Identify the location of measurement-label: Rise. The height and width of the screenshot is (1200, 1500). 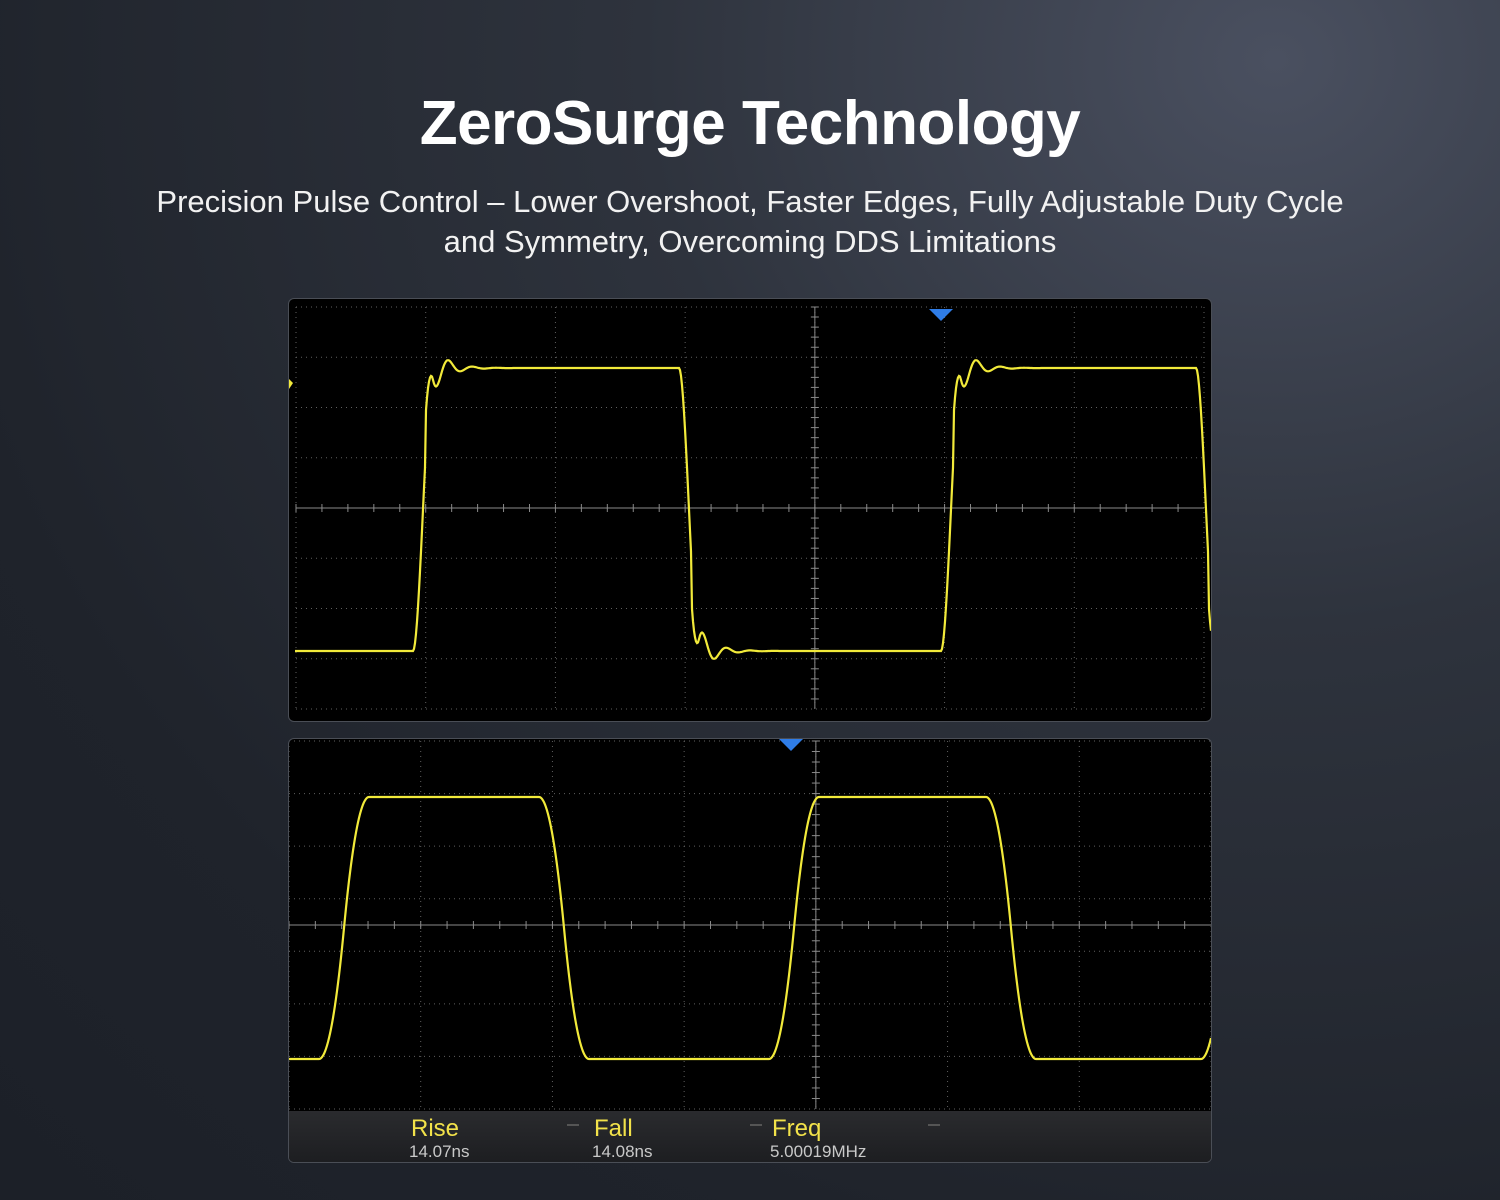
(435, 1128).